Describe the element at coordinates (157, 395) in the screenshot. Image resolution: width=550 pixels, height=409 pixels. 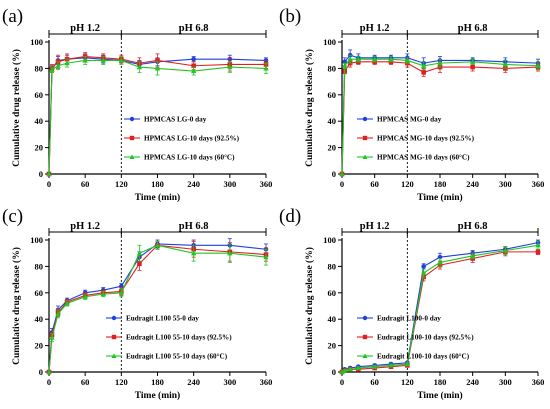
I see `panel-3-xlabel: Time (min)` at that location.